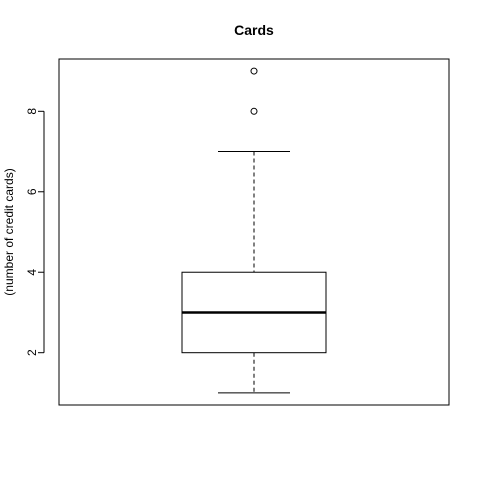 The image size is (480, 480). I want to click on y-tick-label: 2, so click(32, 352).